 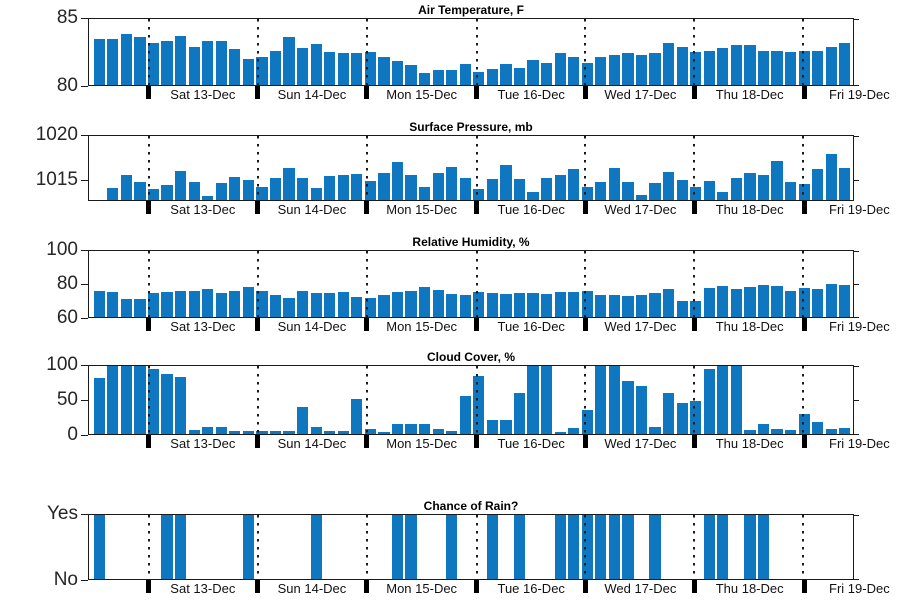 I want to click on day-label: Wed 17-Dec, so click(x=640, y=326).